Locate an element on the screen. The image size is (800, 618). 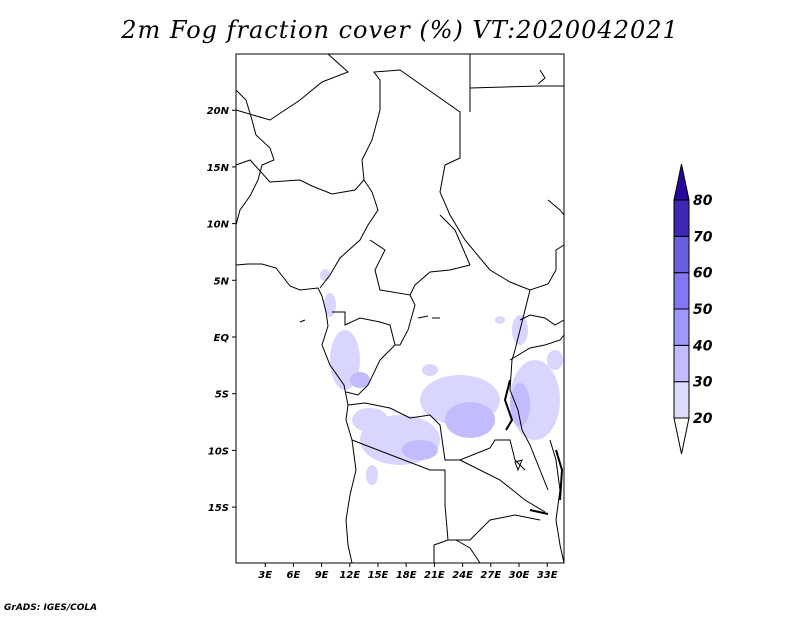
lat-tick-label: 5S is located at coordinates (222, 395).